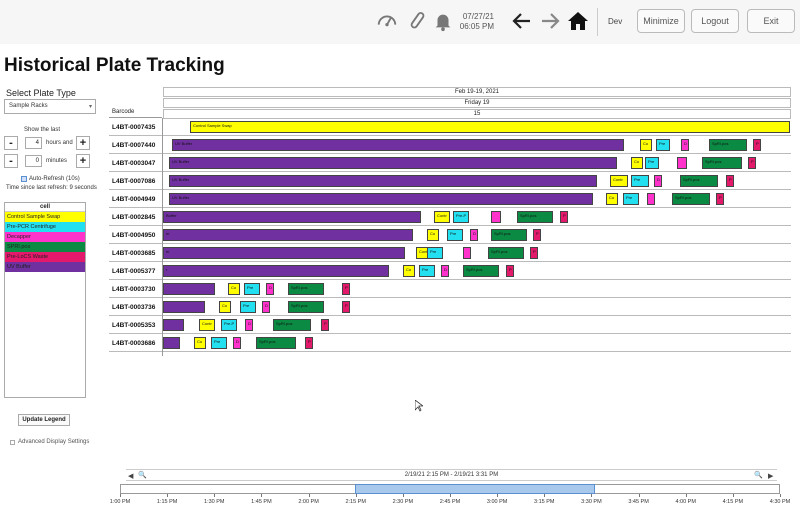  Describe the element at coordinates (83, 143) in the screenshot. I see `hours-increment-button: +` at that location.